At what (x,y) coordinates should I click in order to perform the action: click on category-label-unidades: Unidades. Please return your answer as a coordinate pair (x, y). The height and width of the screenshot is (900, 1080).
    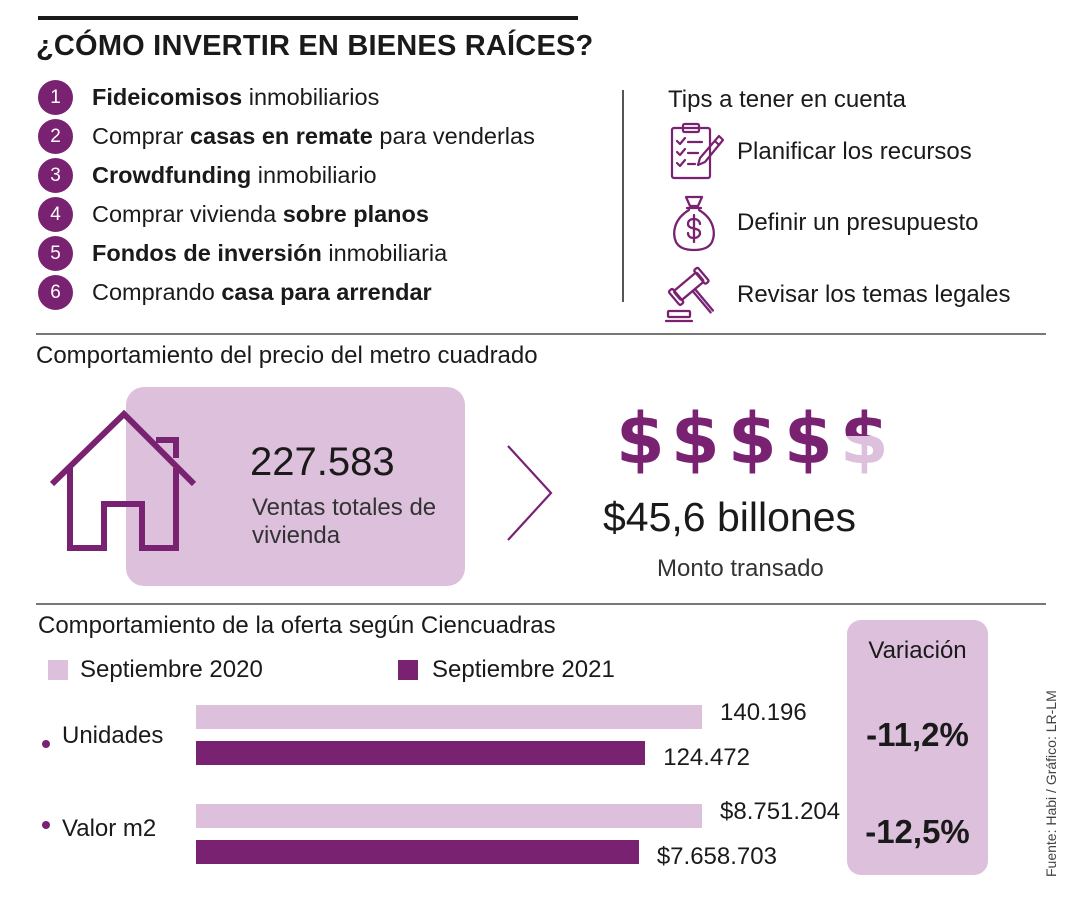
    Looking at the image, I should click on (113, 735).